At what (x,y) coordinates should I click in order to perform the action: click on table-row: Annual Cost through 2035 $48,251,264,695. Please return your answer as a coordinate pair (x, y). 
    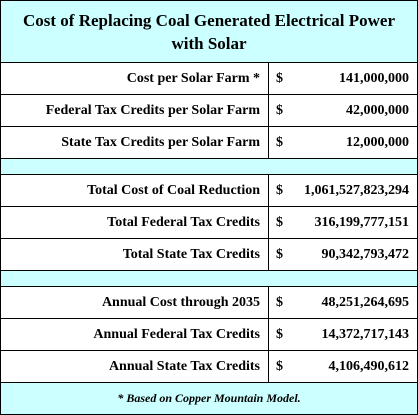
    Looking at the image, I should click on (209, 302).